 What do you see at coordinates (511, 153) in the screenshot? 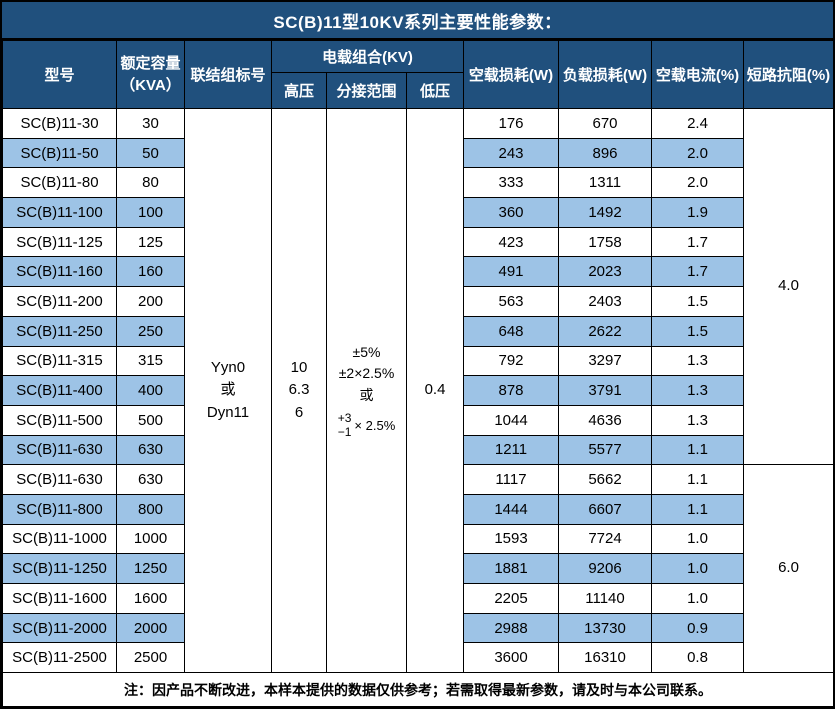
I see `no-load-loss-cell: 243` at bounding box center [511, 153].